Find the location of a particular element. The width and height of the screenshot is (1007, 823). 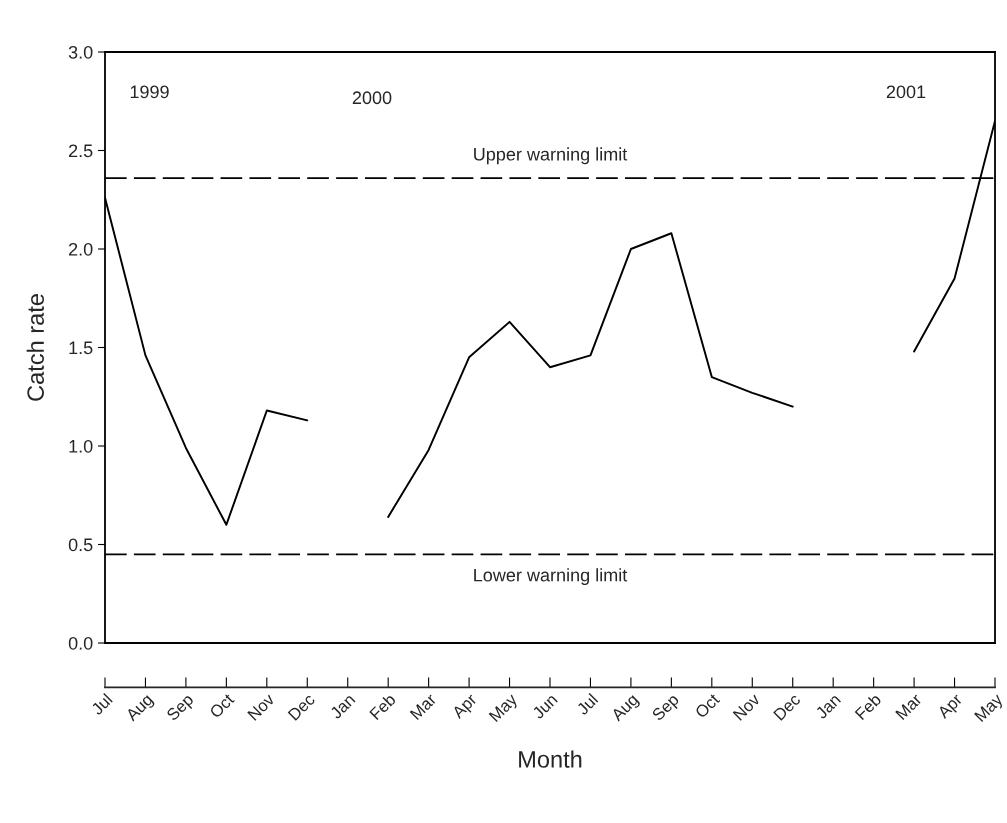

x-tick-label: Jun is located at coordinates (544, 706).